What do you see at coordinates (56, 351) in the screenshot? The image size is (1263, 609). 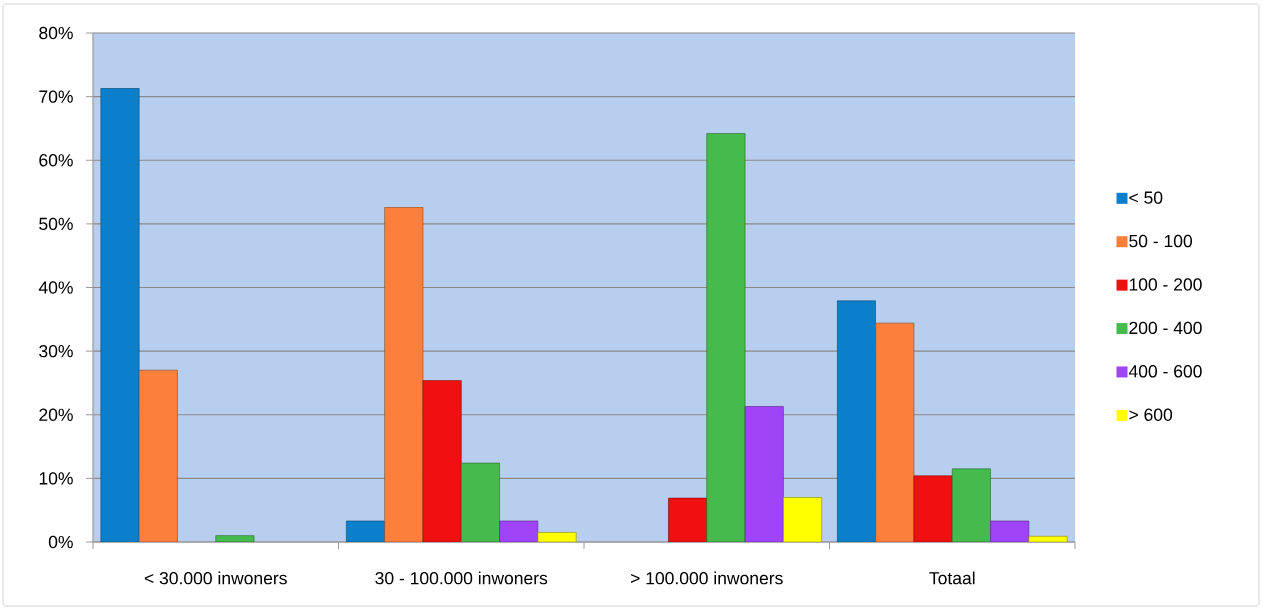 I see `y-tick-label: 30%` at bounding box center [56, 351].